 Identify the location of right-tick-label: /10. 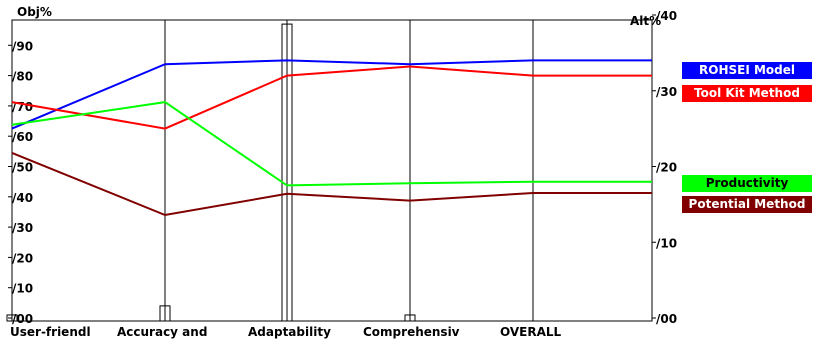
(666, 243).